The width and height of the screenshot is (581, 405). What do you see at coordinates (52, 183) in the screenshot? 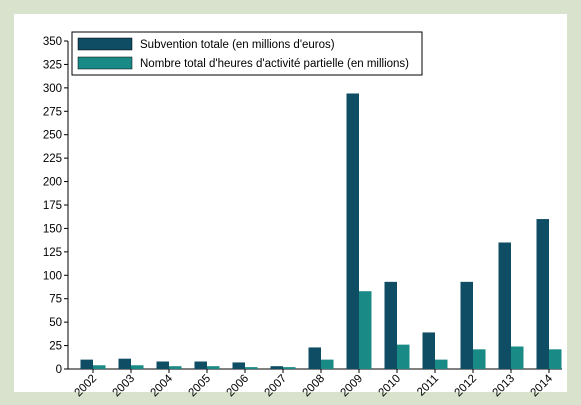
I see `y-tick-label: 200` at bounding box center [52, 183].